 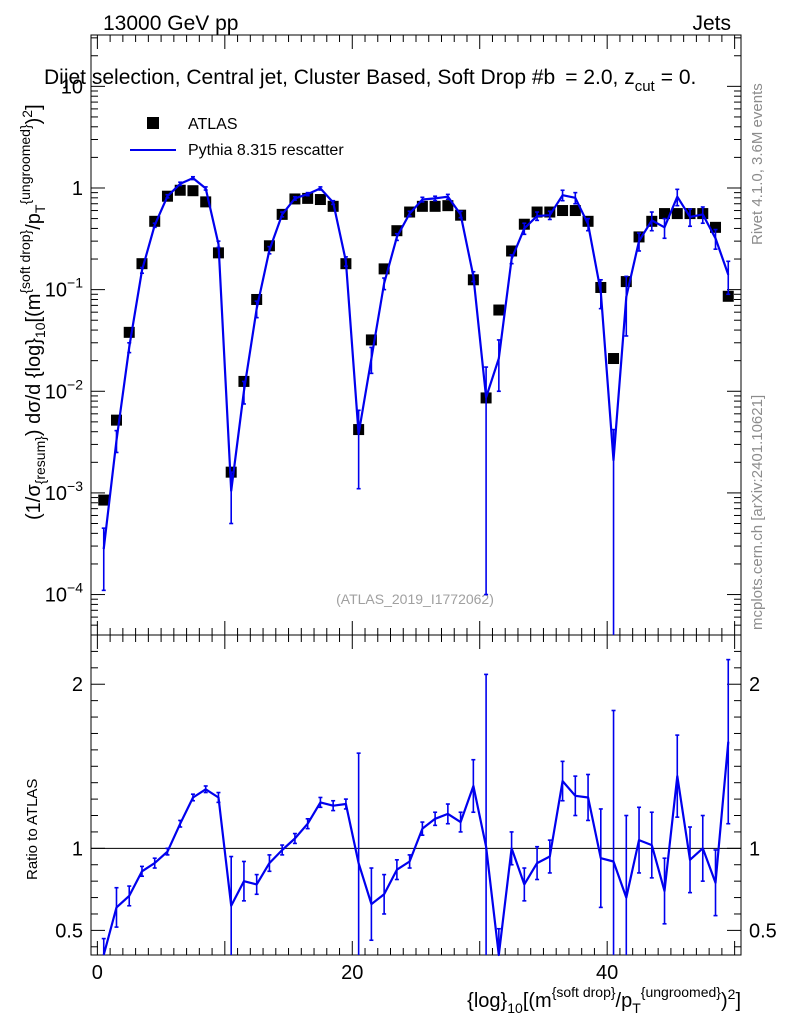 What do you see at coordinates (754, 849) in the screenshot?
I see `ratio-y-tick-label-right: 1` at bounding box center [754, 849].